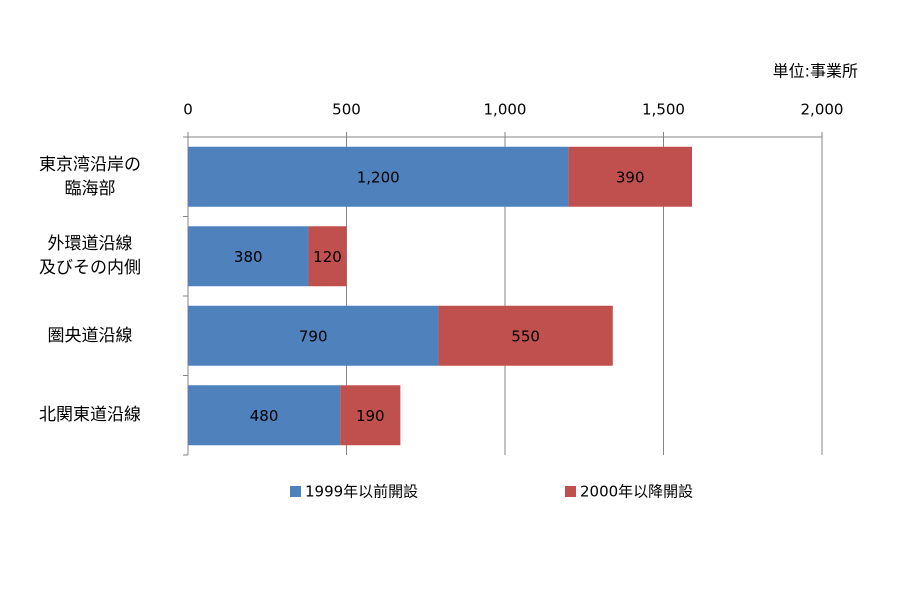 This screenshot has width=900, height=600. I want to click on value-label: 380, so click(248, 257).